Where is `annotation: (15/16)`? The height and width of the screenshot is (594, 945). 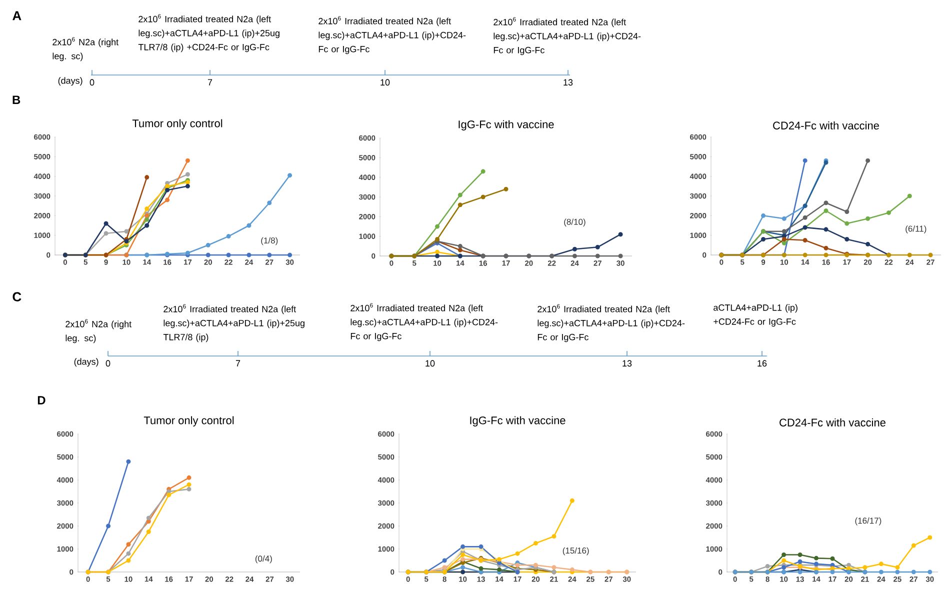 annotation: (15/16) is located at coordinates (575, 551).